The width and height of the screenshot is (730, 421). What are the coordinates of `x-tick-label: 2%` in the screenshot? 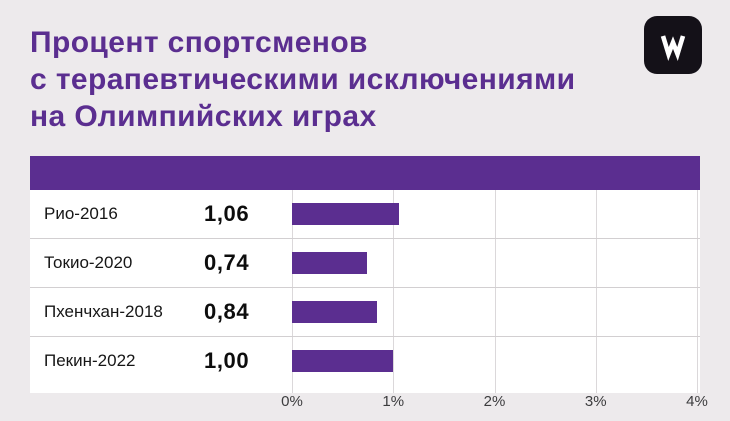 It's located at (494, 401).